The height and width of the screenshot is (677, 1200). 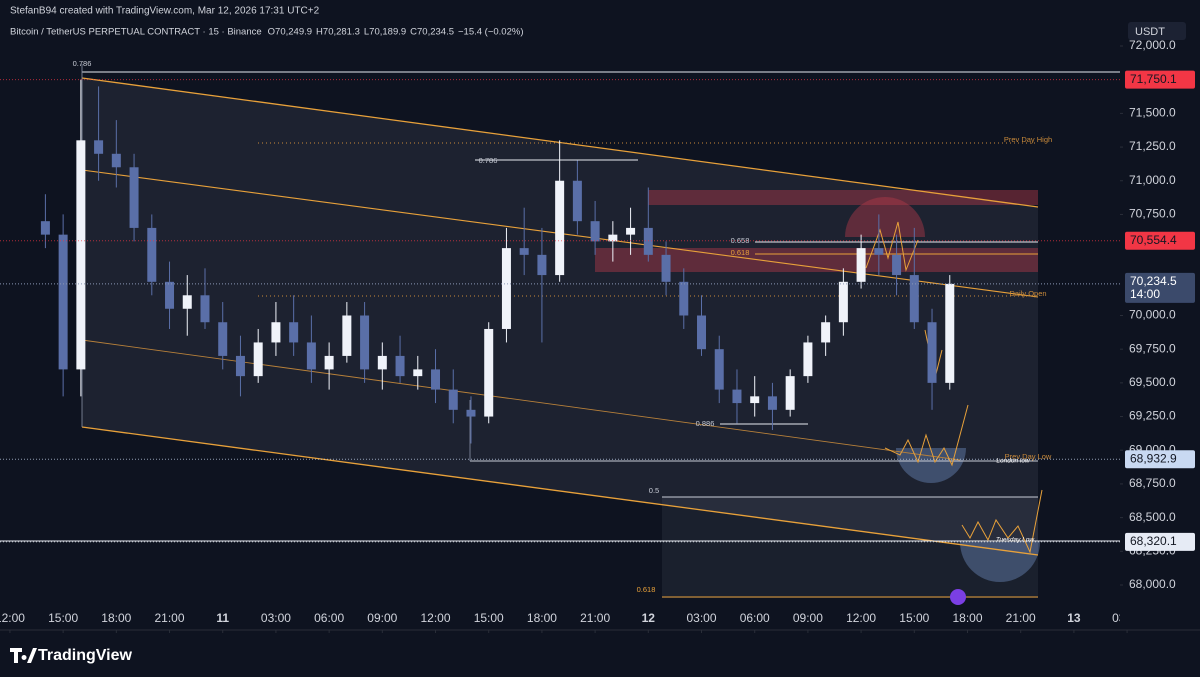 What do you see at coordinates (958, 597) in the screenshot?
I see `alert-icon` at bounding box center [958, 597].